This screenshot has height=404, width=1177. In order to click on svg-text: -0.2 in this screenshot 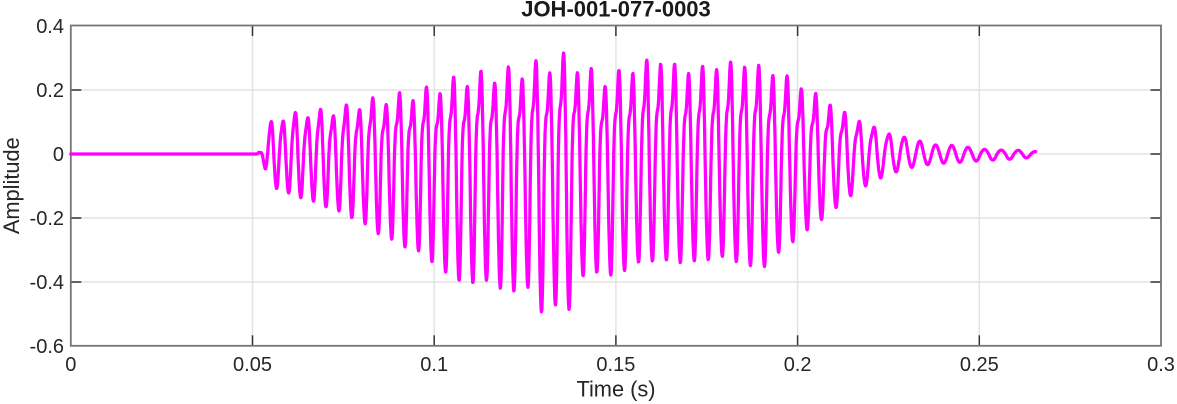, I will do `click(47, 219)`.